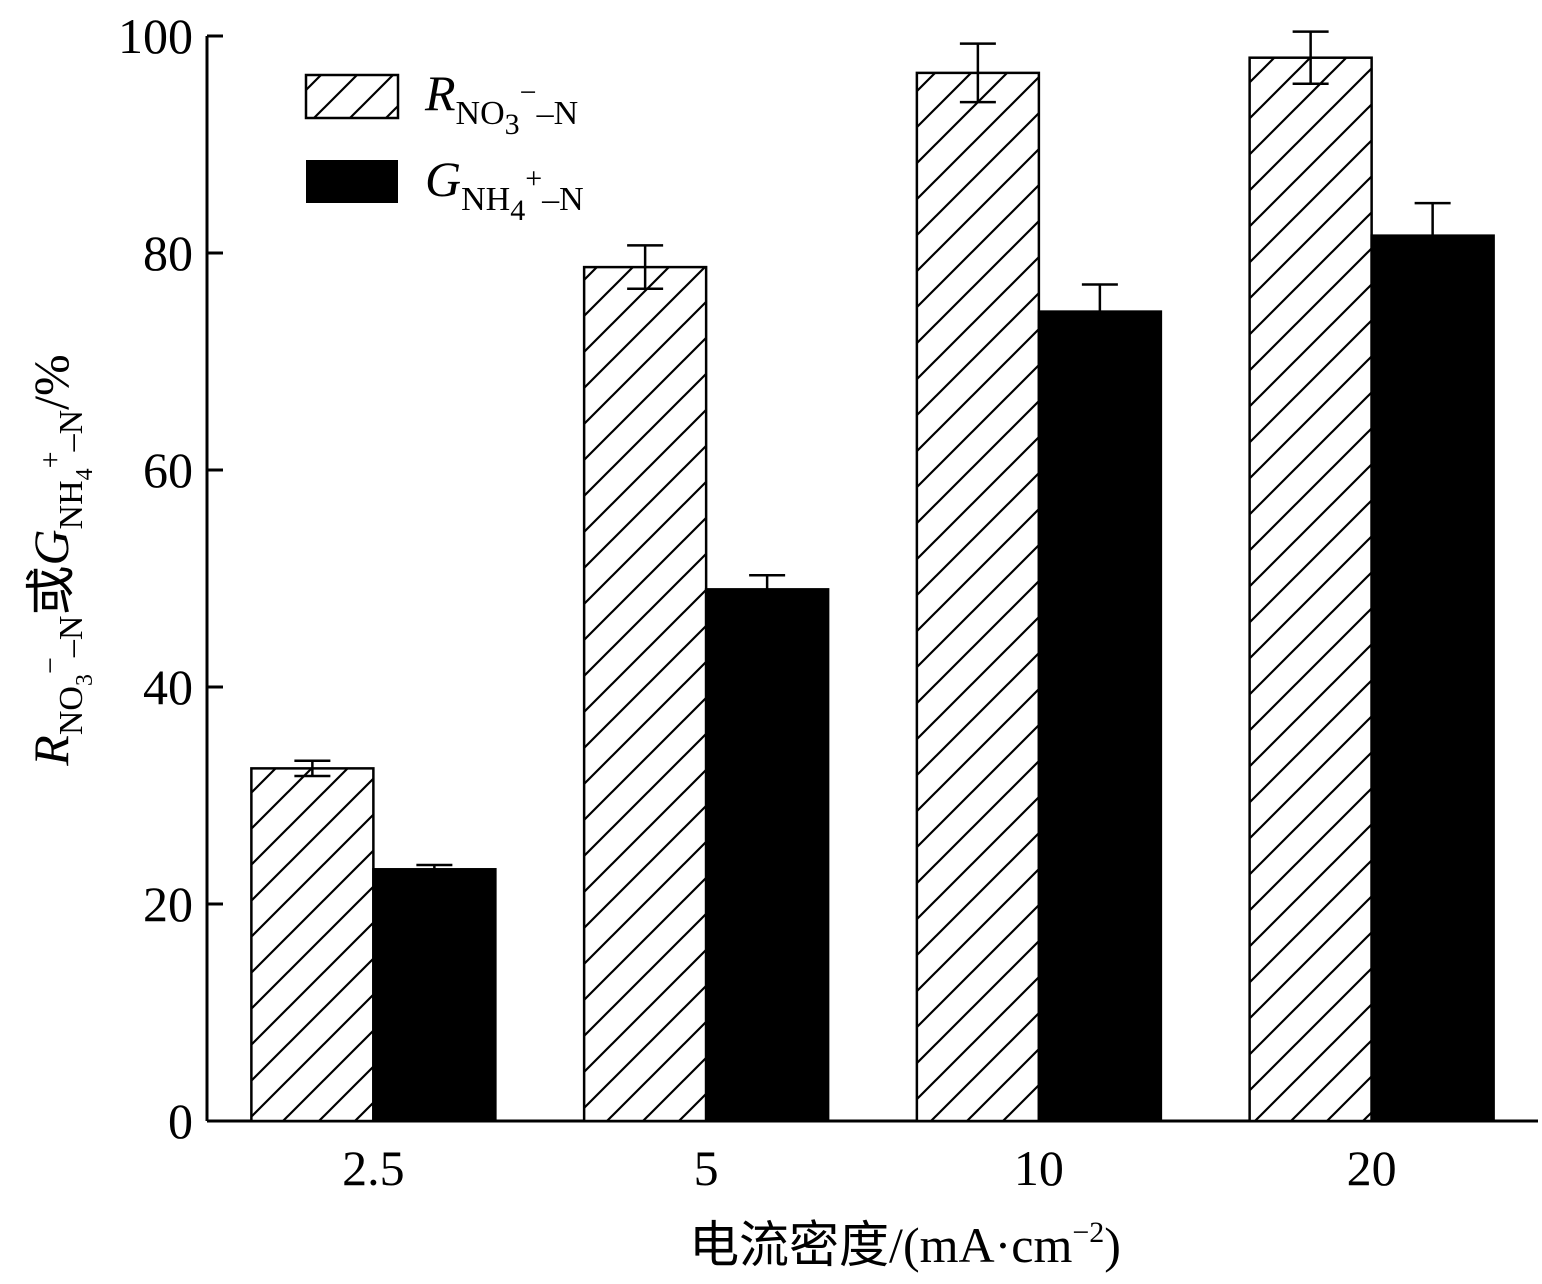  I want to click on legend-swatch-g, so click(352, 181).